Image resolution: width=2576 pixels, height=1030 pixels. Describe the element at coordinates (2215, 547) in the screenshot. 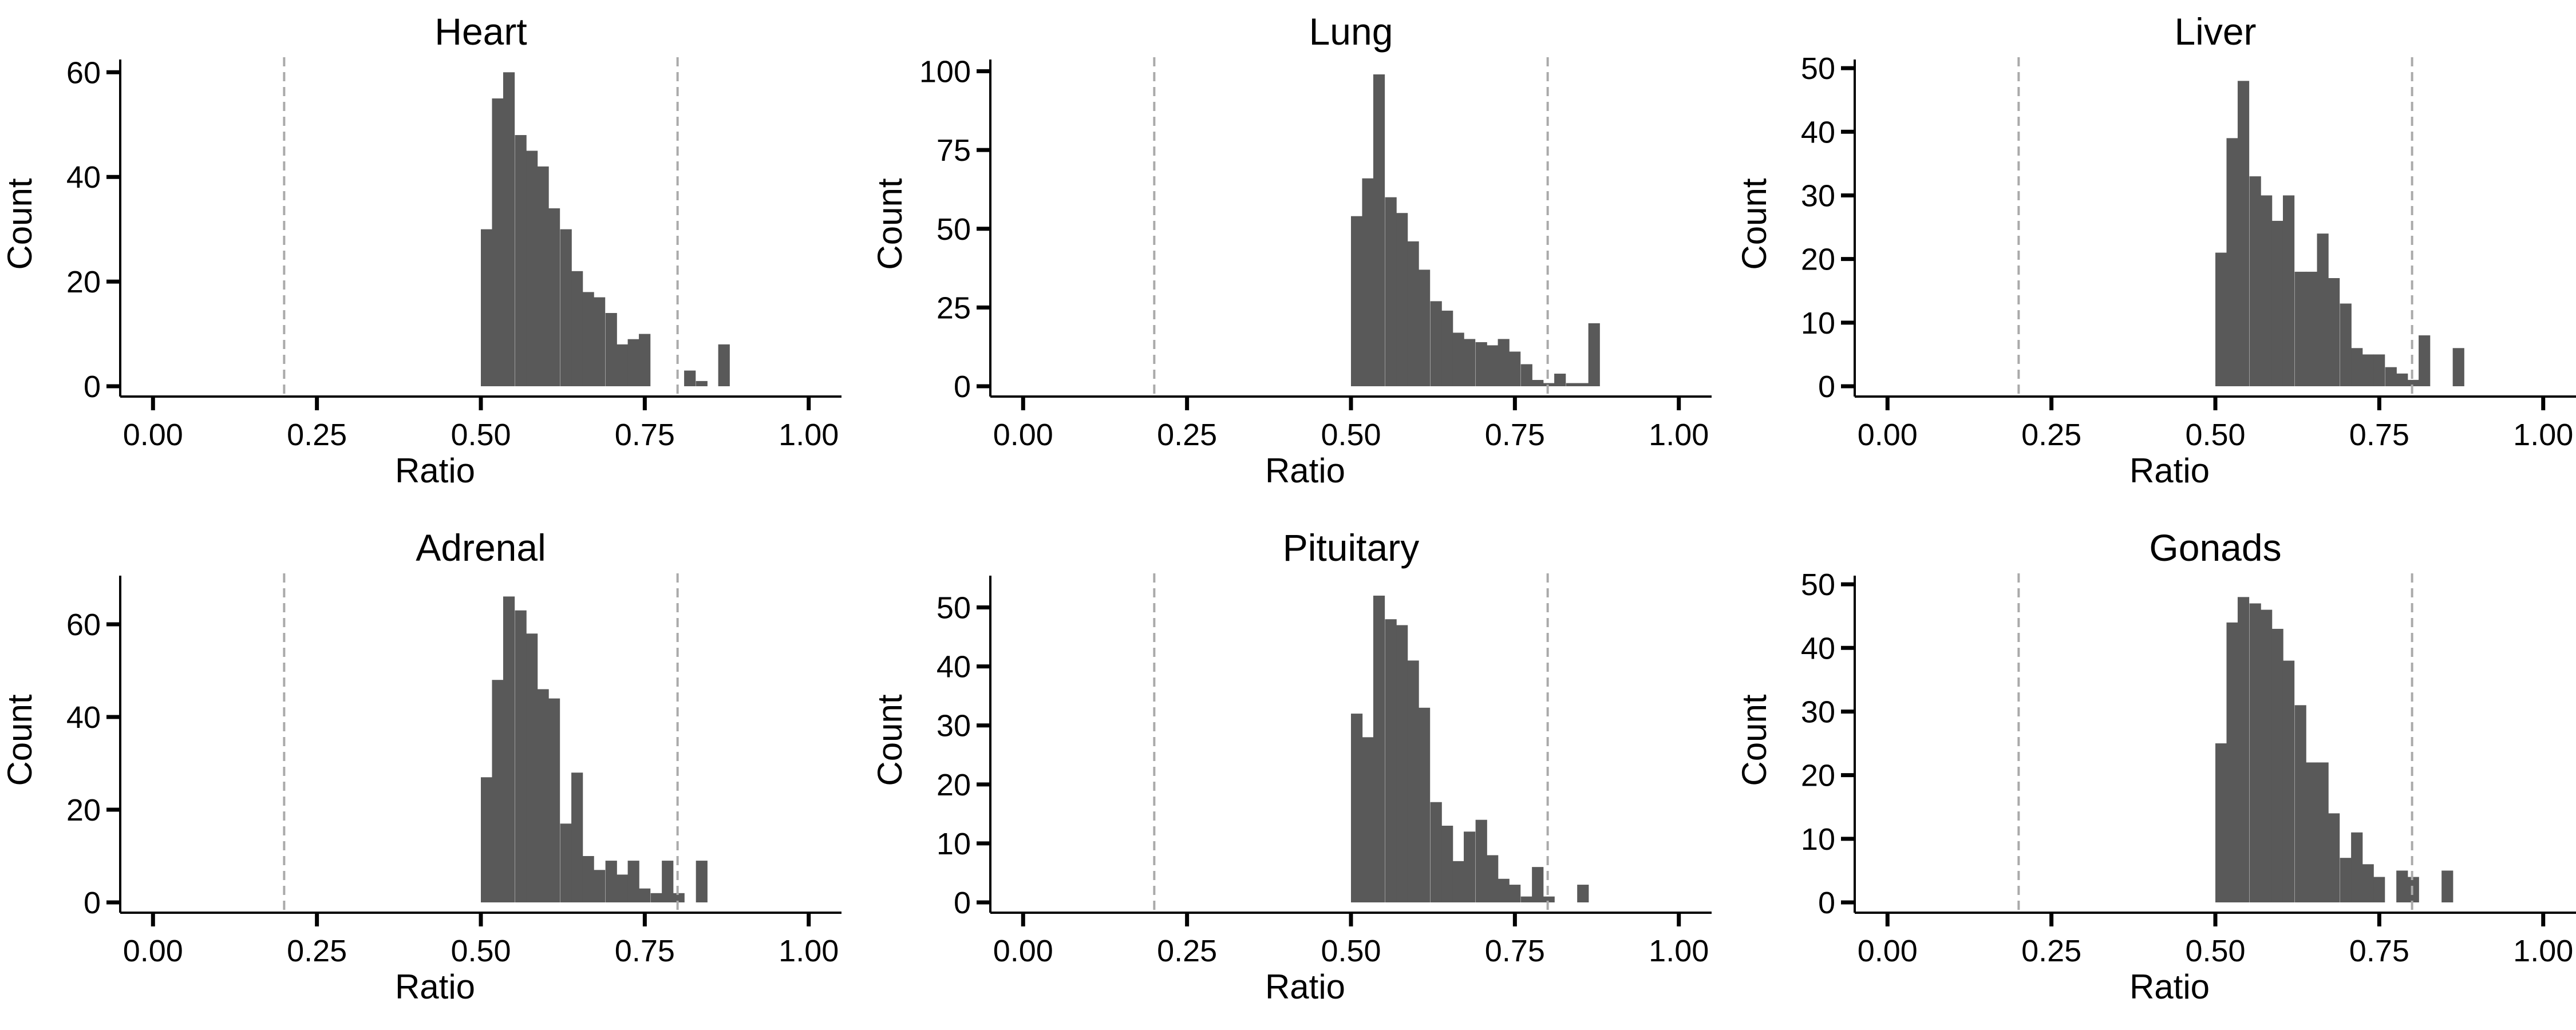

I see `panel-title: Gonads` at that location.